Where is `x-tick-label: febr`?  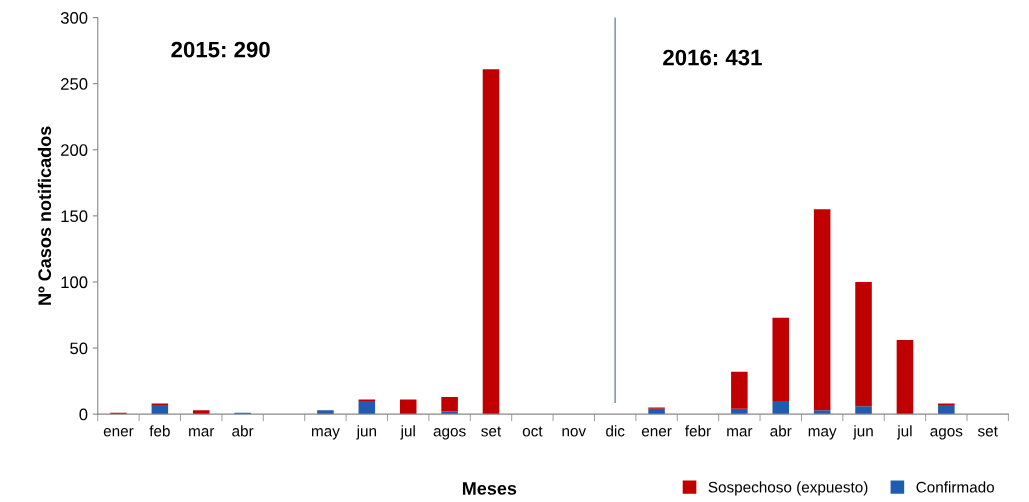
x-tick-label: febr is located at coordinates (698, 431).